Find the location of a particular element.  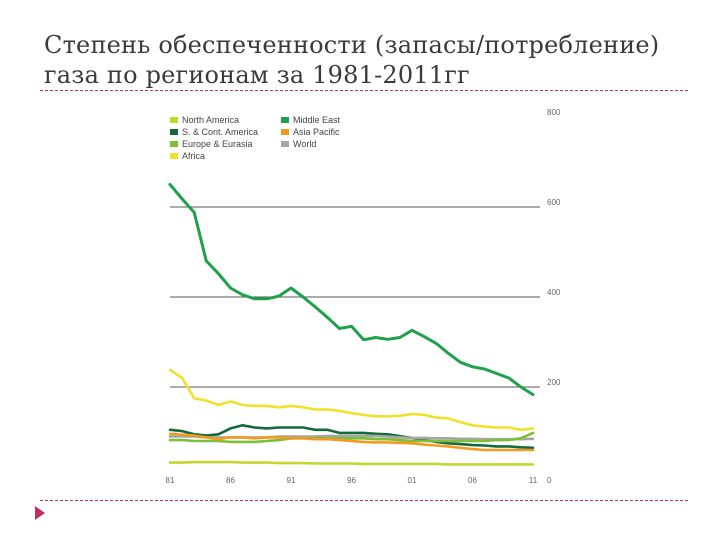

y-tick-label: 0 is located at coordinates (549, 480).